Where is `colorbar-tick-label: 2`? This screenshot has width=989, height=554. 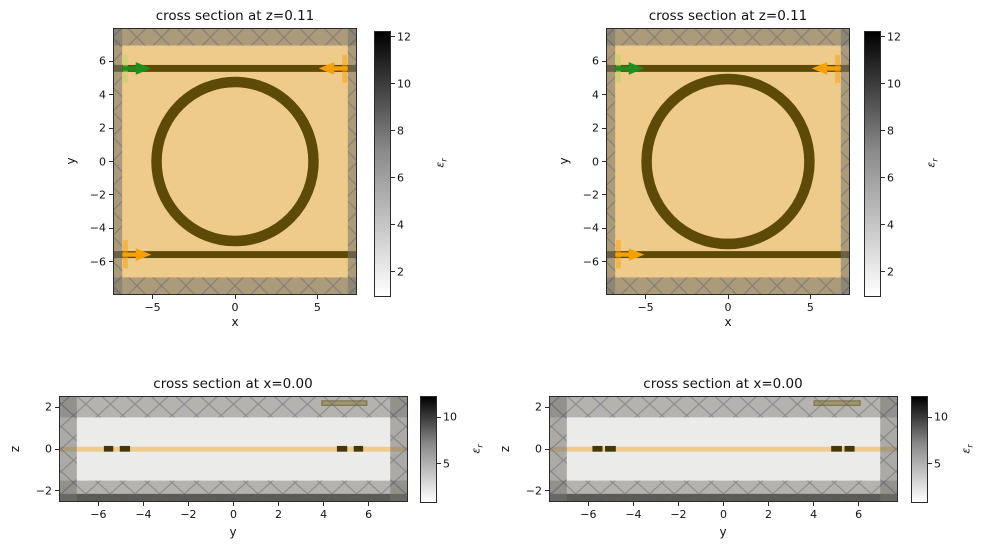 colorbar-tick-label: 2 is located at coordinates (400, 272).